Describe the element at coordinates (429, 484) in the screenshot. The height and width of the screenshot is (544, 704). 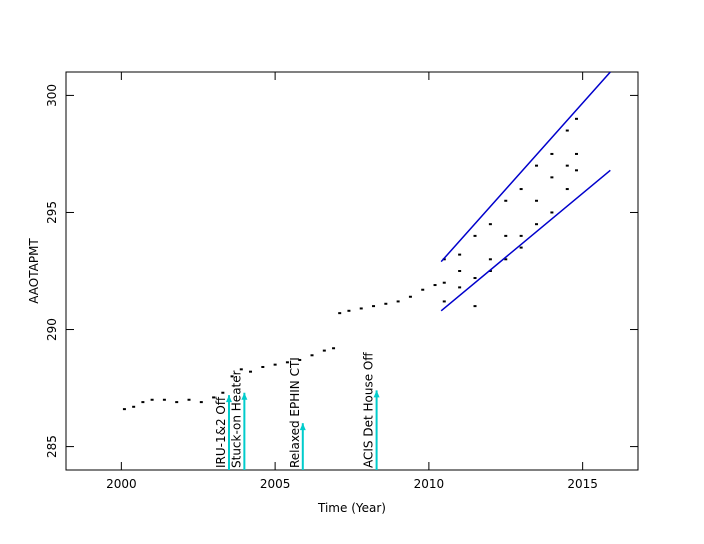
I see `x-tick-label: 2010` at that location.